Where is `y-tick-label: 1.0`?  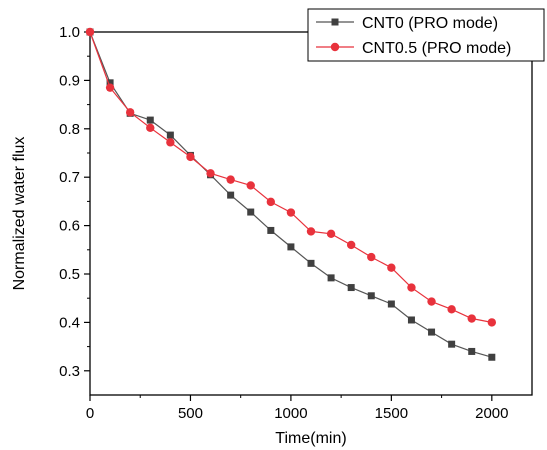 y-tick-label: 1.0 is located at coordinates (69, 32).